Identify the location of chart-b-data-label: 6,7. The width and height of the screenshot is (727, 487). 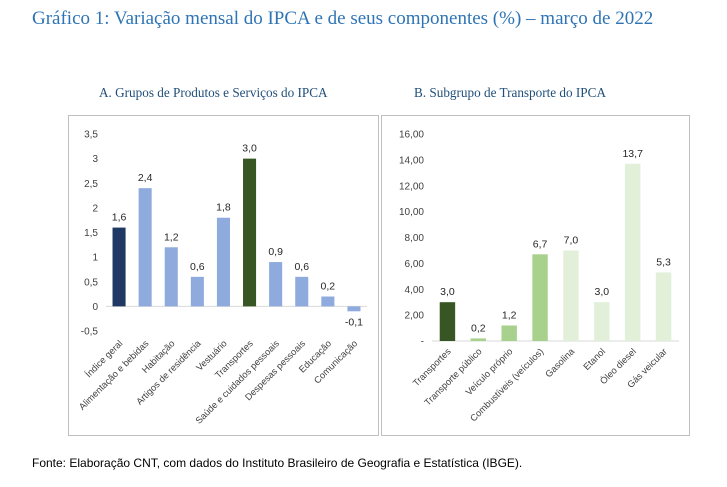
(540, 244).